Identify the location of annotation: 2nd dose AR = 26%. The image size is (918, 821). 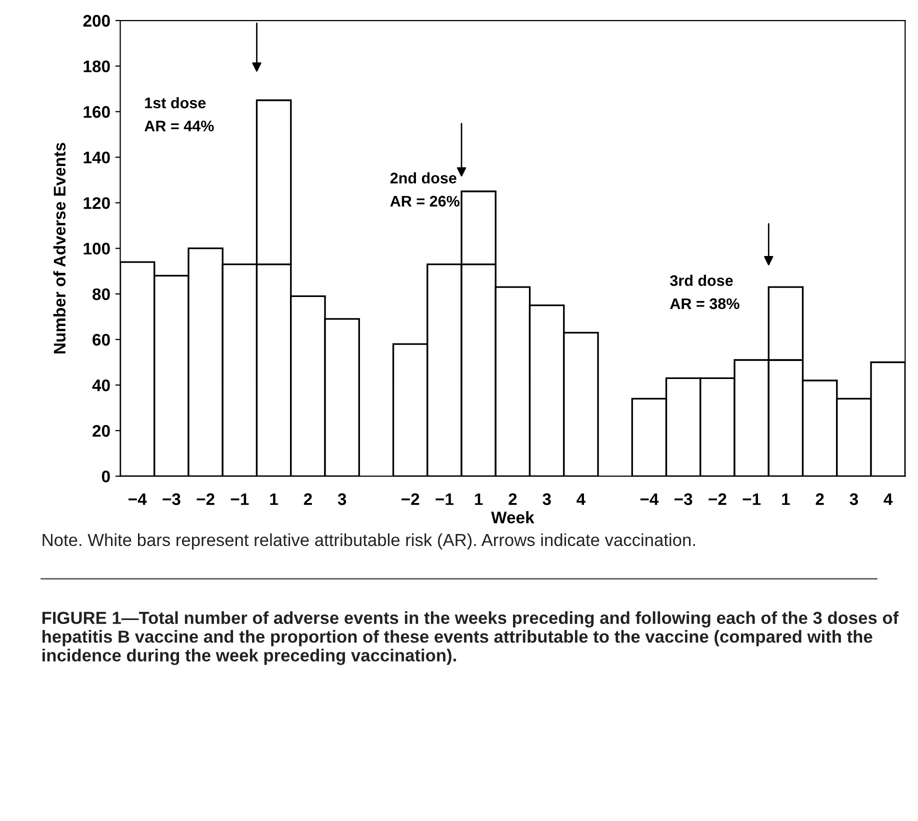
(425, 189).